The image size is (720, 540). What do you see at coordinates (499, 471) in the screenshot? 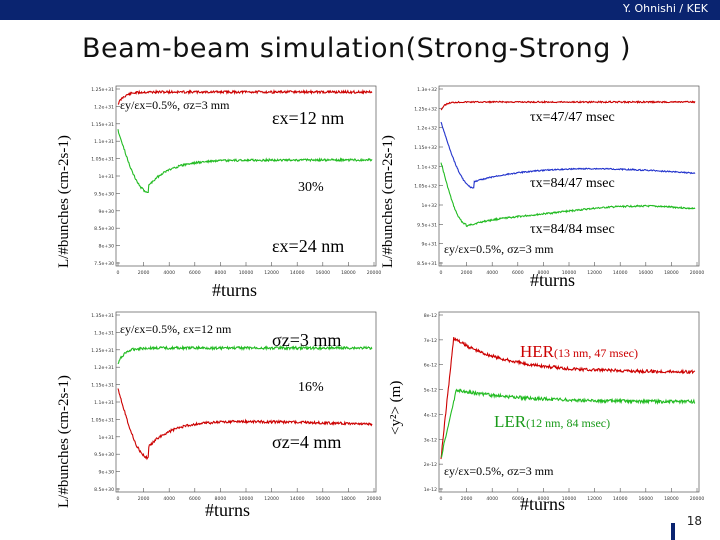
I see `br-param: εy/εx=0.5%, σz=3 mm` at bounding box center [499, 471].